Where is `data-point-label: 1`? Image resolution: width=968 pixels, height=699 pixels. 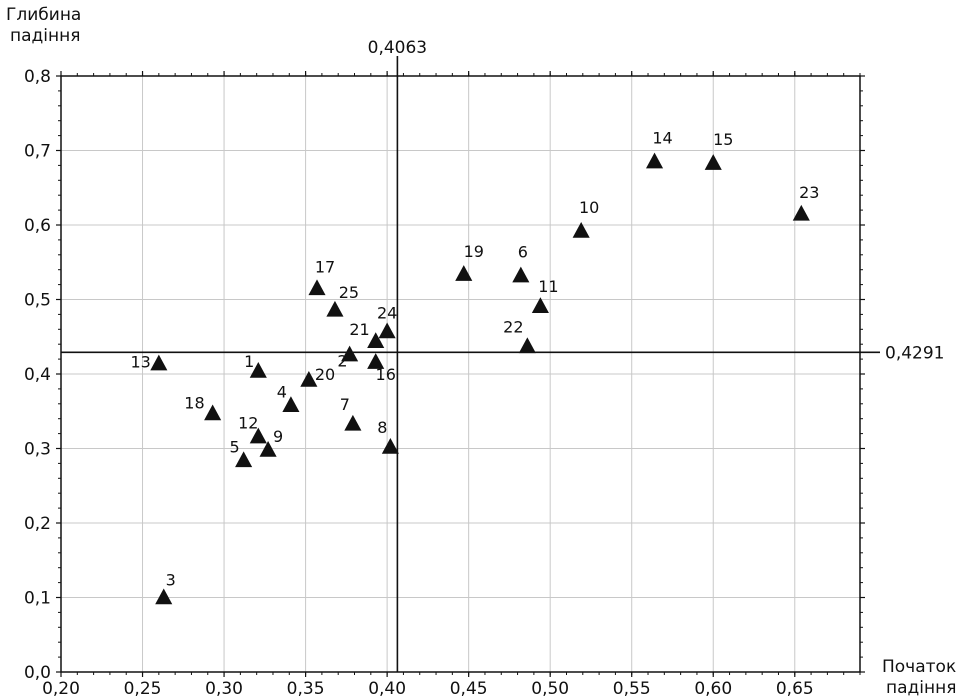 data-point-label: 1 is located at coordinates (249, 361).